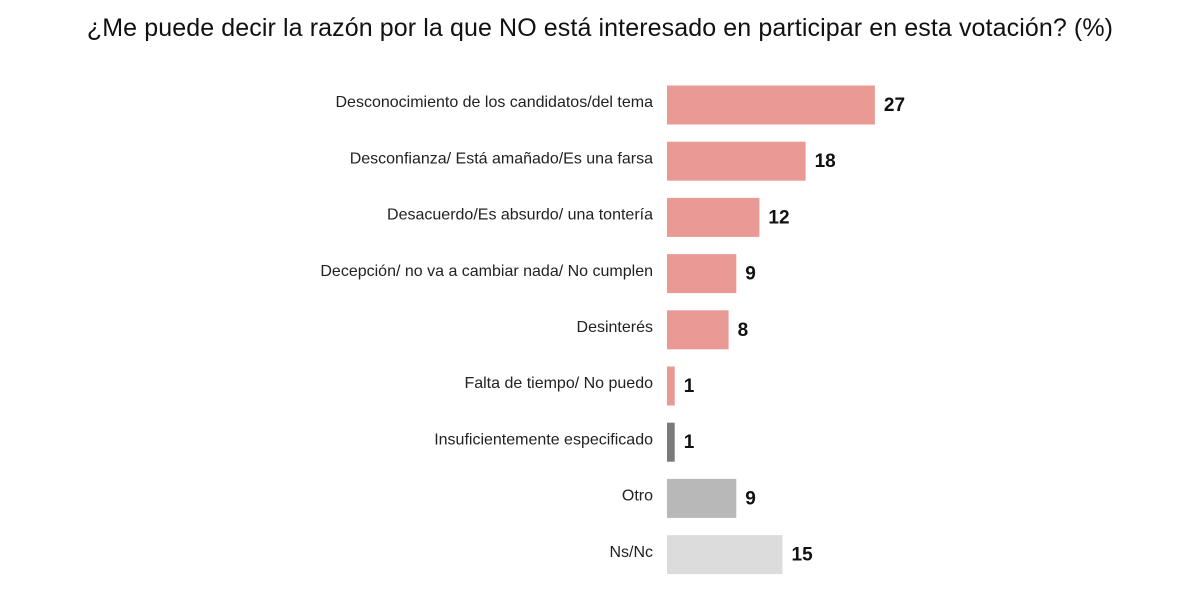 This screenshot has width=1200, height=601. I want to click on category-label-5: Desinterés, so click(615, 327).